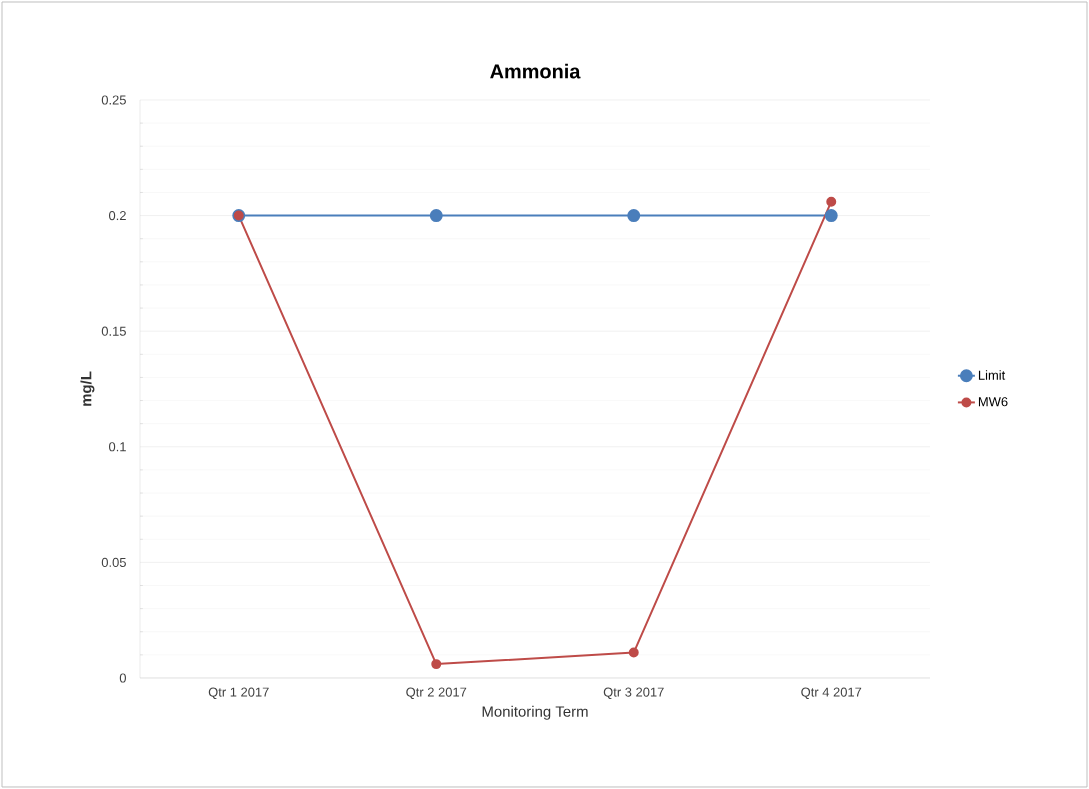 Image resolution: width=1089 pixels, height=789 pixels. What do you see at coordinates (992, 375) in the screenshot?
I see `legend-label: Limit` at bounding box center [992, 375].